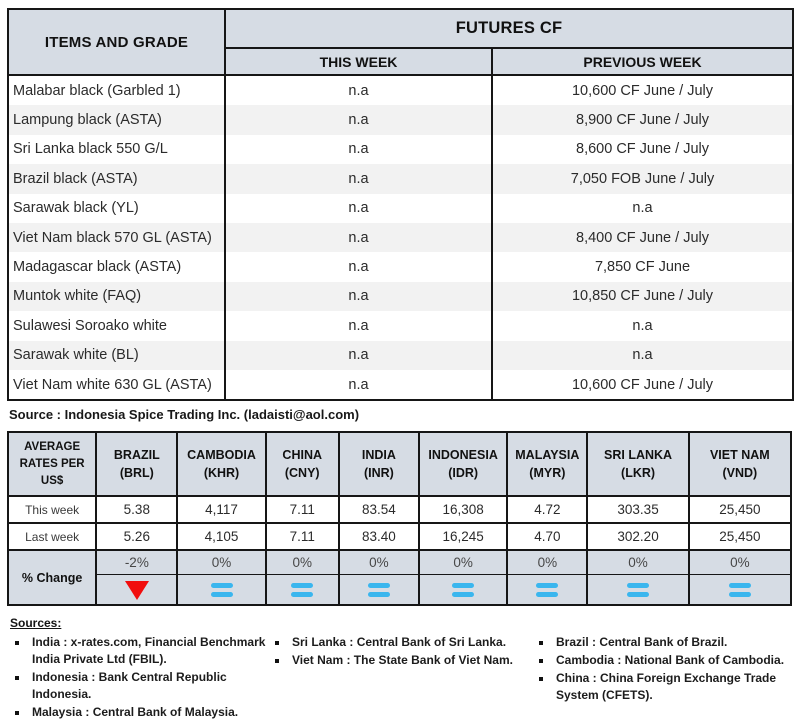 The width and height of the screenshot is (800, 722). What do you see at coordinates (116, 42) in the screenshot?
I see `futures-header-items-and-grade: ITEMS AND GRADE` at bounding box center [116, 42].